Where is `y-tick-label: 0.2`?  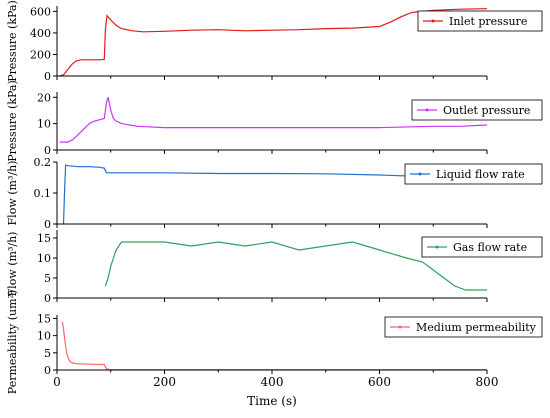
y-tick-label: 0.2 is located at coordinates (43, 162).